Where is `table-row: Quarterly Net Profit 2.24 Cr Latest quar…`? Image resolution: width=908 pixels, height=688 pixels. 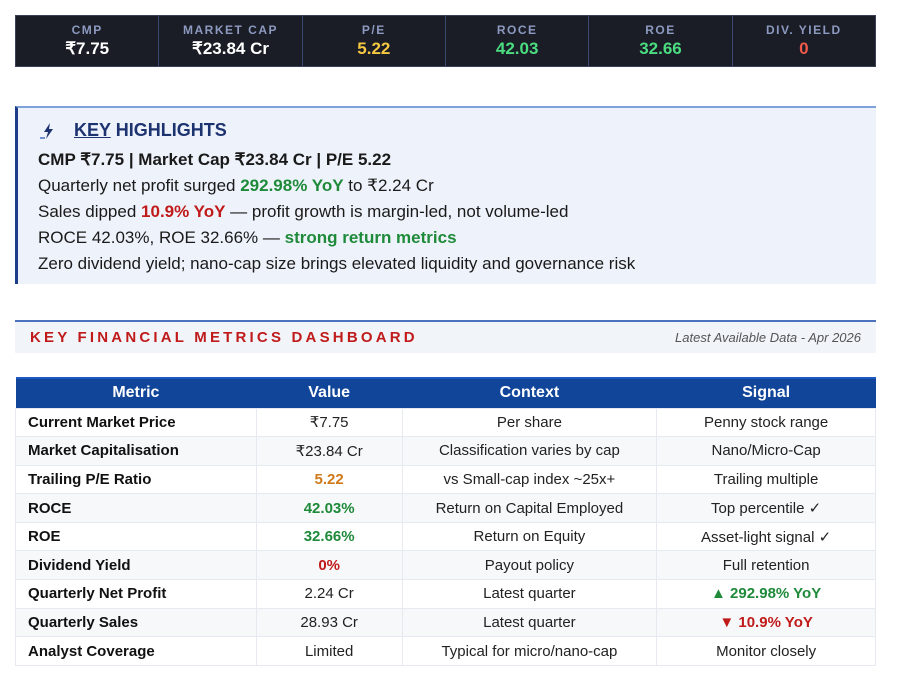
table-row: Quarterly Net Profit 2.24 Cr Latest quar… is located at coordinates (445, 594).